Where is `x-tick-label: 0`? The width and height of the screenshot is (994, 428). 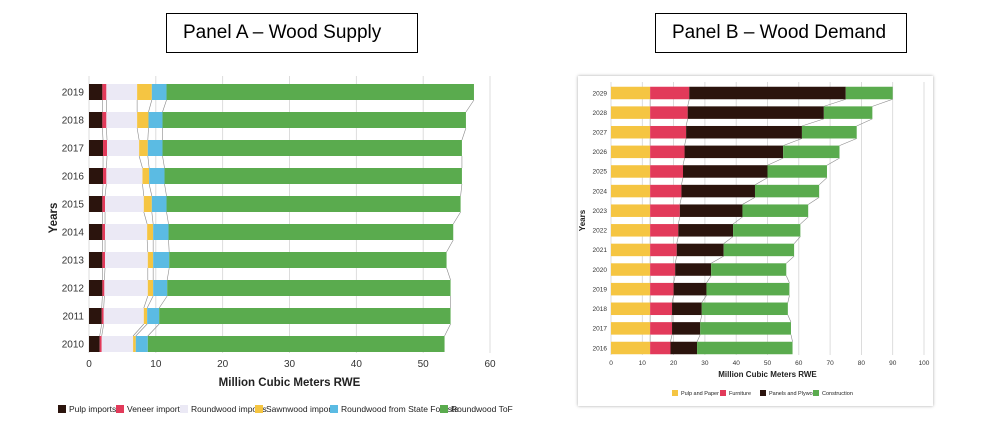
x-tick-label: 0 is located at coordinates (611, 363).